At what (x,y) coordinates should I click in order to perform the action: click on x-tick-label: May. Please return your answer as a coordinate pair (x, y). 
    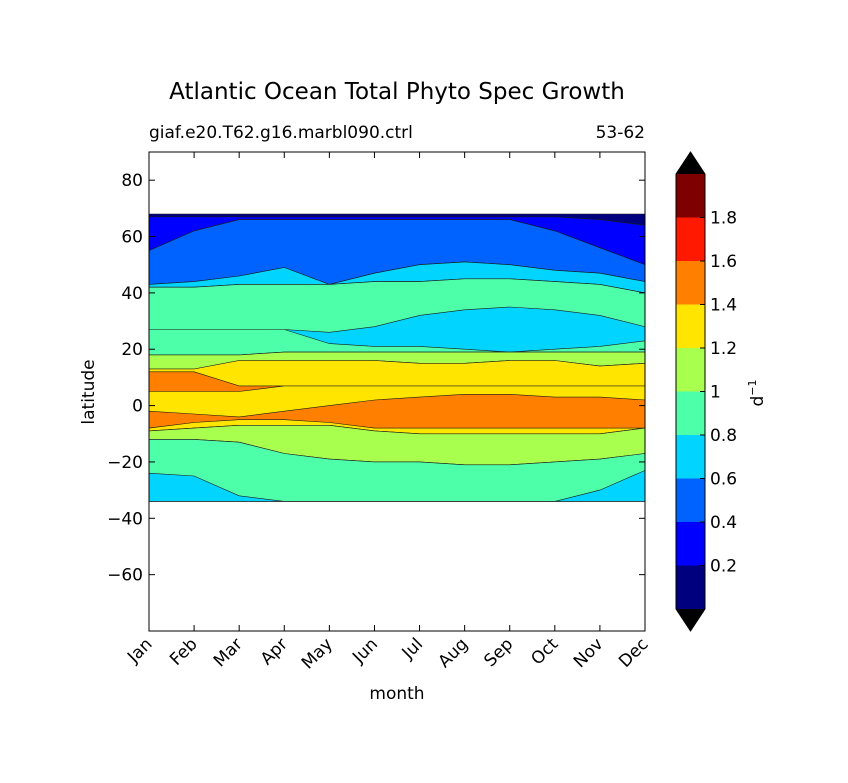
    Looking at the image, I should click on (317, 653).